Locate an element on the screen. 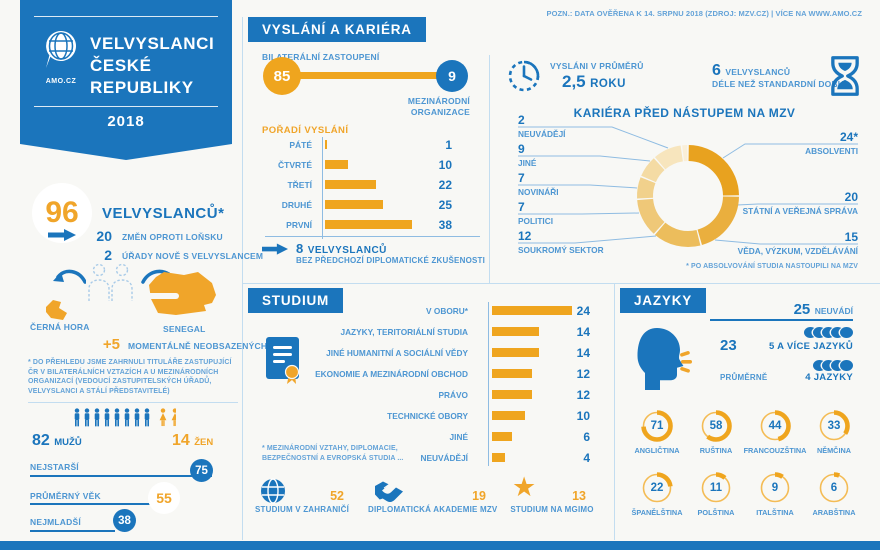 This screenshot has height=550, width=880. language-ring-value: 22 is located at coordinates (657, 488).